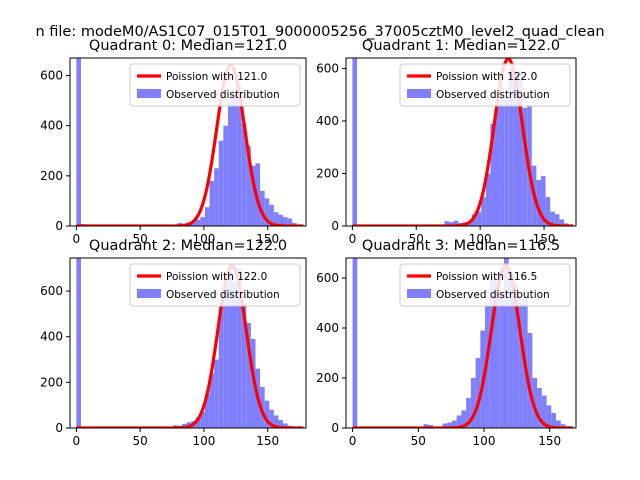 This screenshot has height=480, width=640. What do you see at coordinates (216, 77) in the screenshot?
I see `legend-label-poisson: Poission with 121.0` at bounding box center [216, 77].